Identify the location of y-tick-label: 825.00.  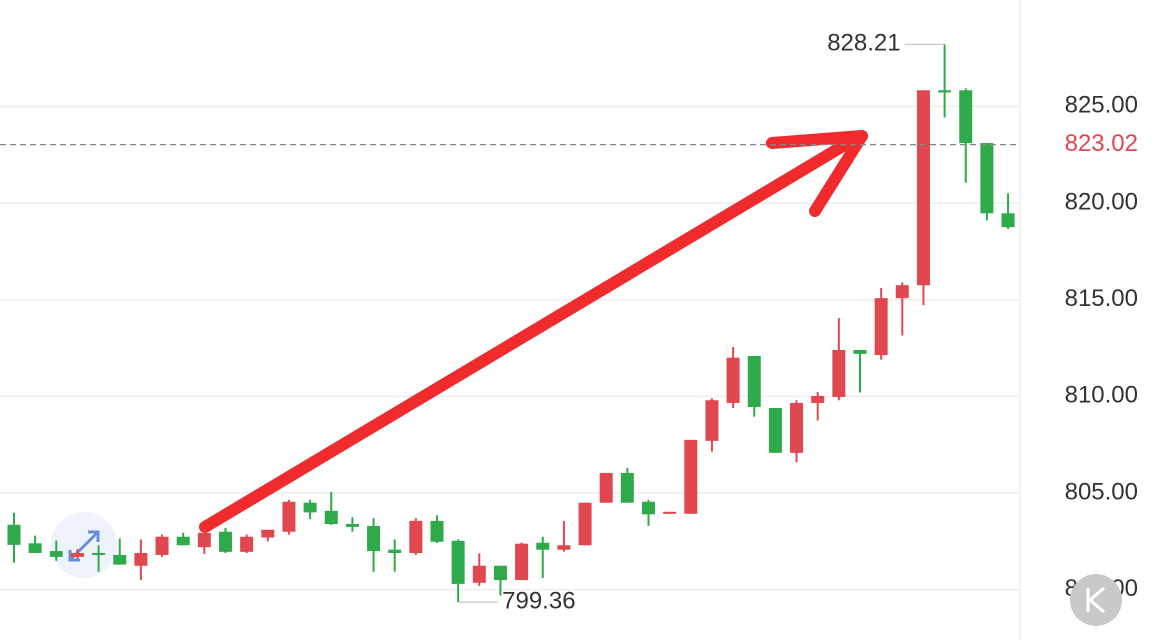
(1101, 105).